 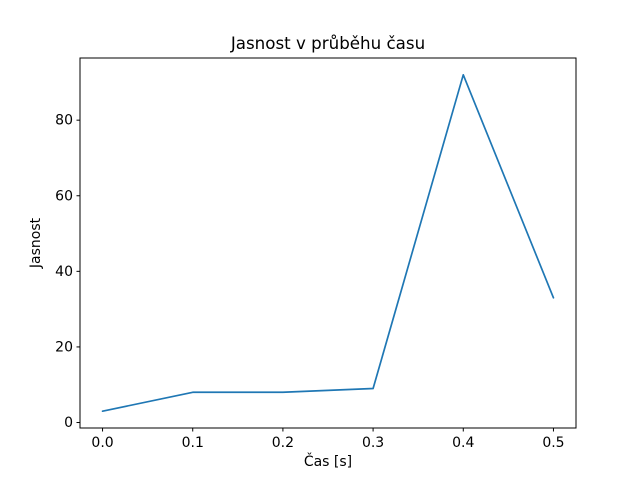 What do you see at coordinates (553, 443) in the screenshot?
I see `x-tick-label: 0.5` at bounding box center [553, 443].